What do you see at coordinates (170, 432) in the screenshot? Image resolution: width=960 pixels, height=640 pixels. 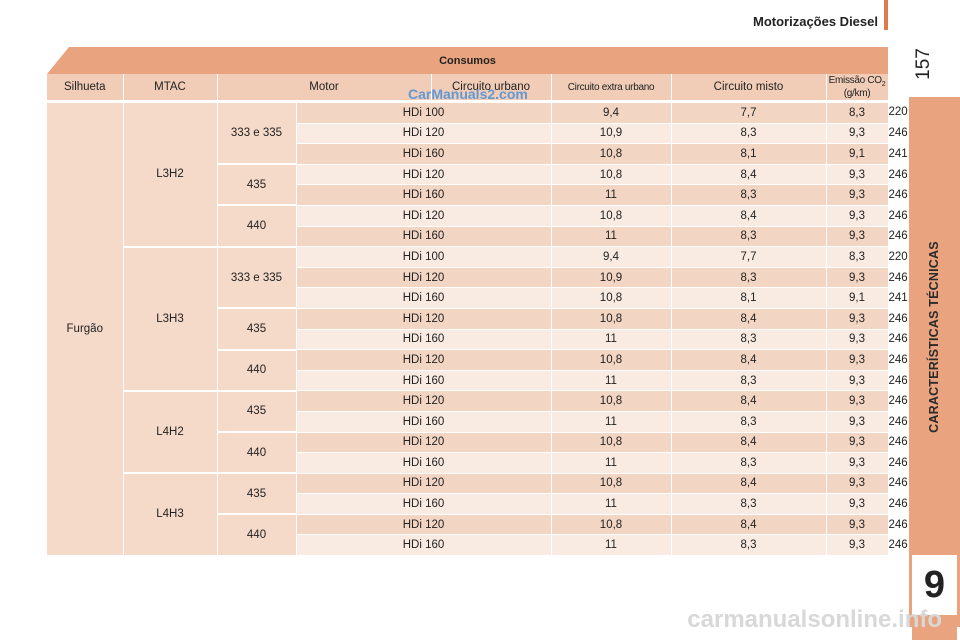 I see `version-cell: L4H2` at bounding box center [170, 432].